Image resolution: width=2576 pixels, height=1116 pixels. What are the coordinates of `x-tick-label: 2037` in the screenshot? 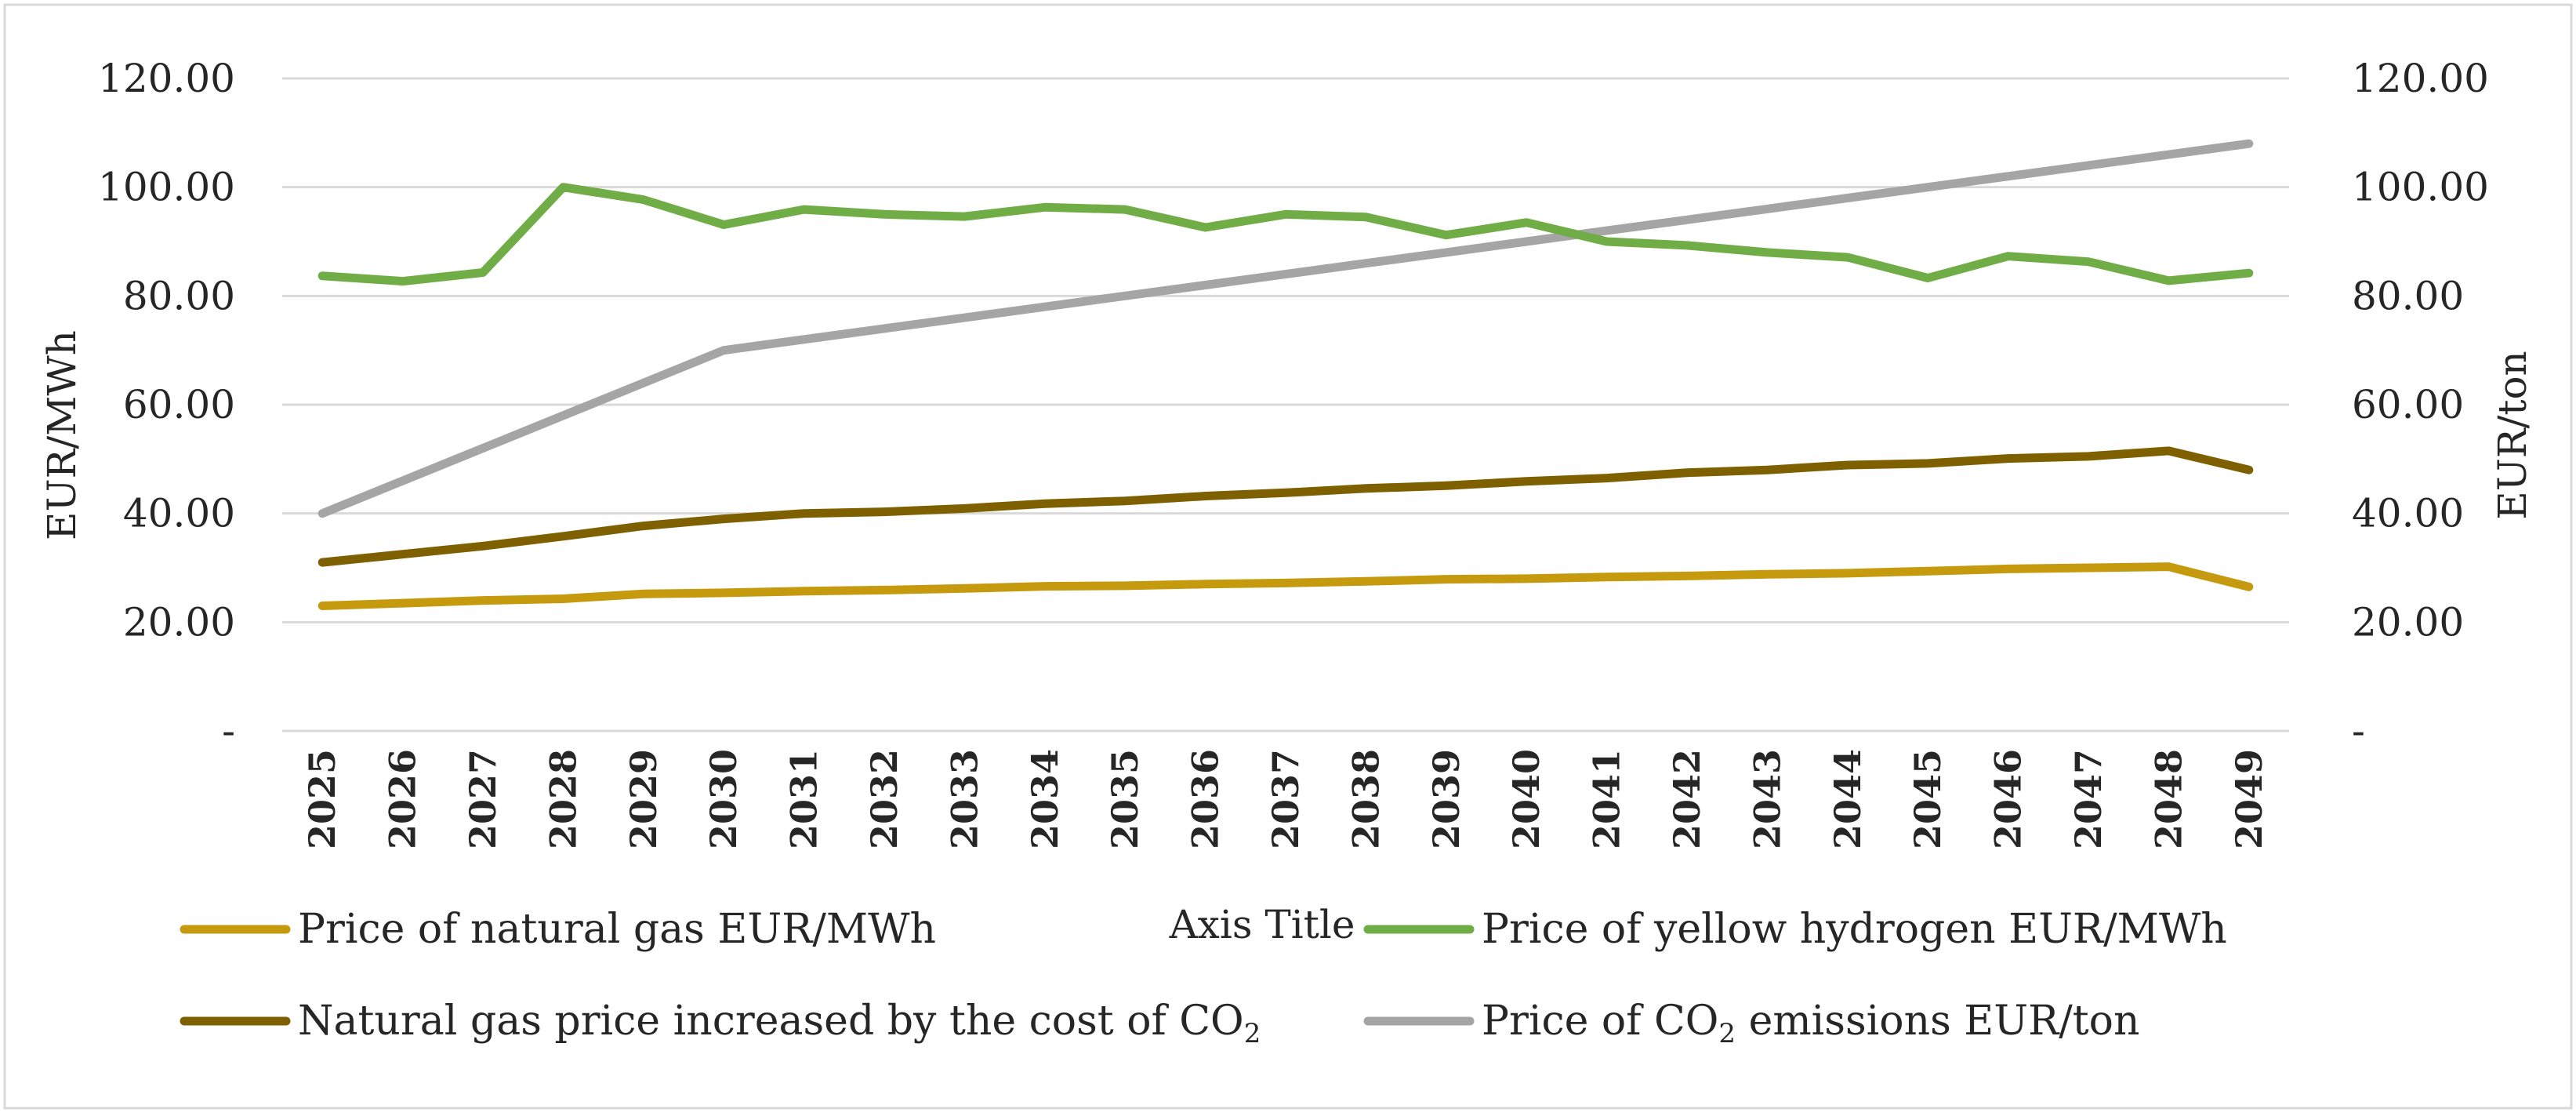 It's located at (1285, 799).